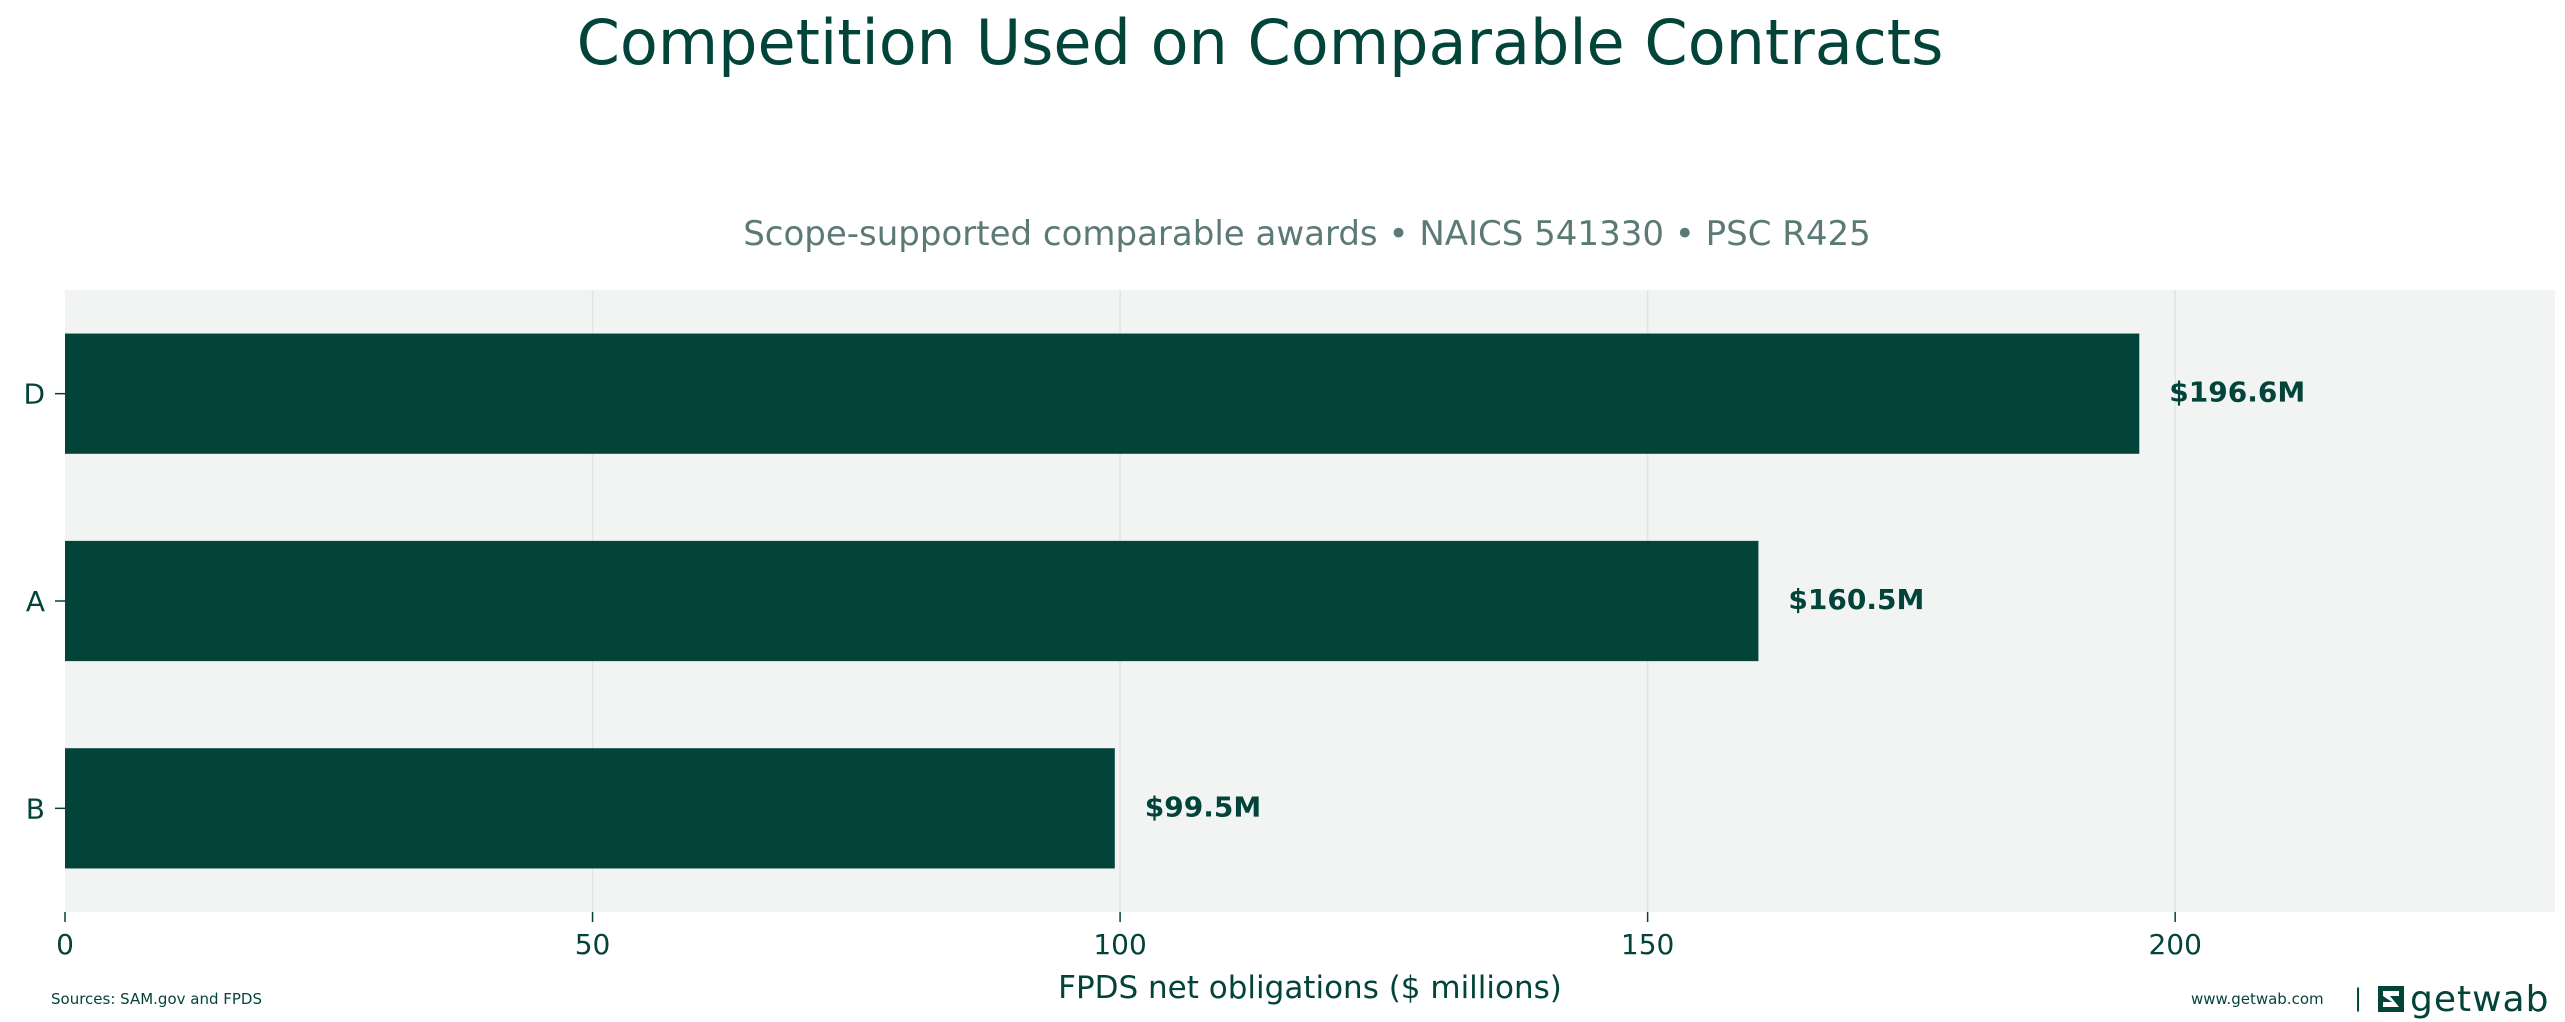 This screenshot has width=2565, height=1022. What do you see at coordinates (2391, 999) in the screenshot?
I see `getwab-logo-icon` at bounding box center [2391, 999].